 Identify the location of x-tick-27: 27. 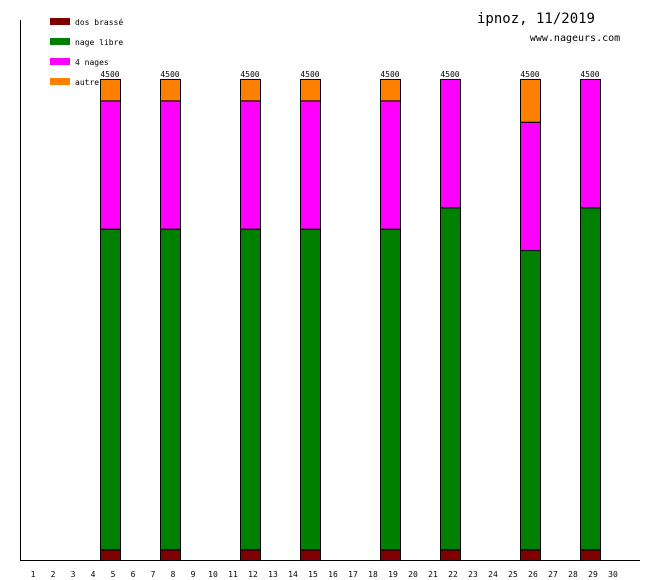
(553, 574).